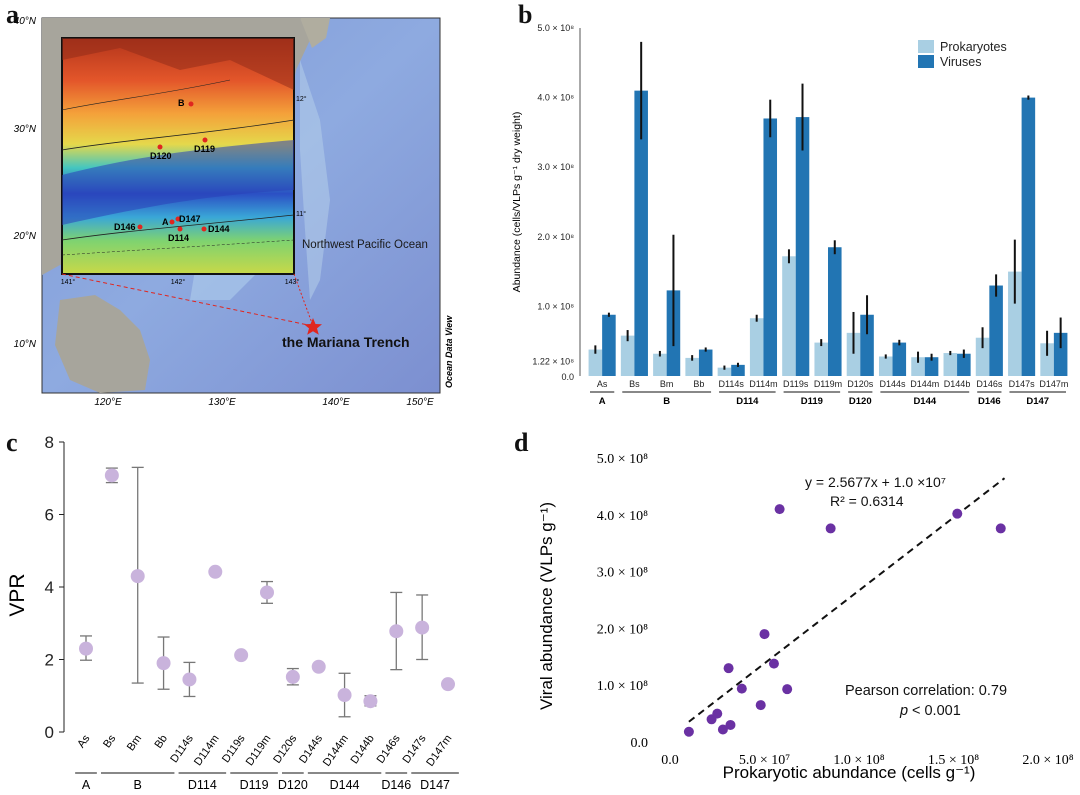 Image resolution: width=1080 pixels, height=795 pixels. I want to click on b-y-tick-label: 4.0 × 10⁸, so click(555, 98).